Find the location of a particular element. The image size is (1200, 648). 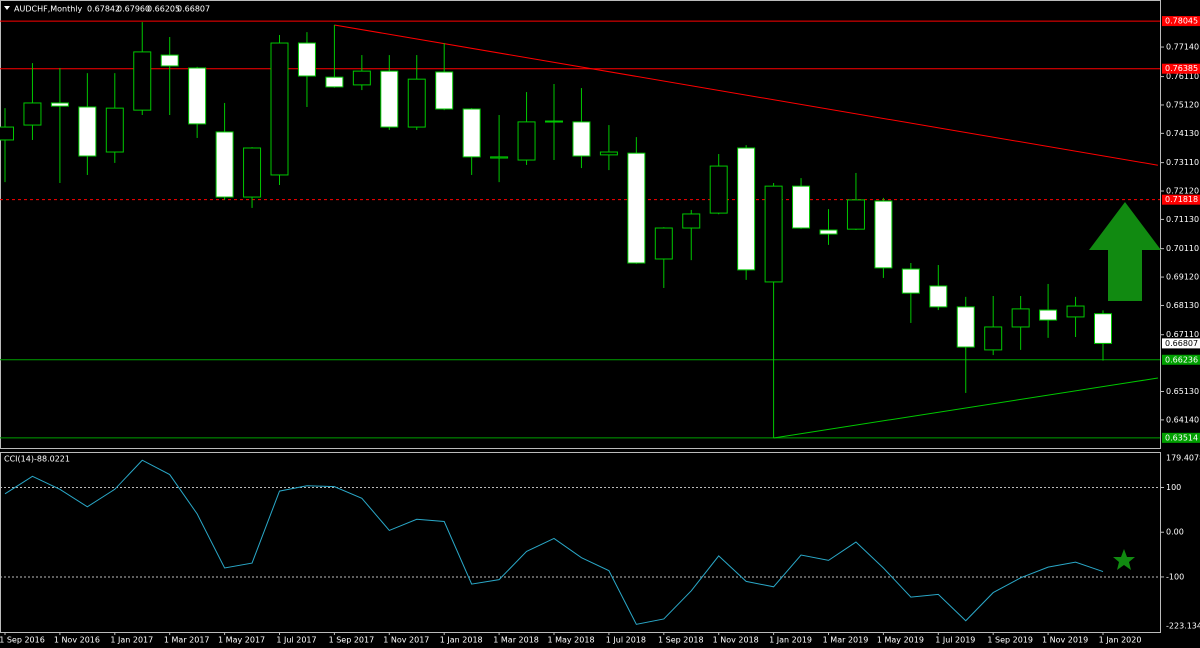

x-tick-label: 1 Nov 2016 is located at coordinates (77, 640).